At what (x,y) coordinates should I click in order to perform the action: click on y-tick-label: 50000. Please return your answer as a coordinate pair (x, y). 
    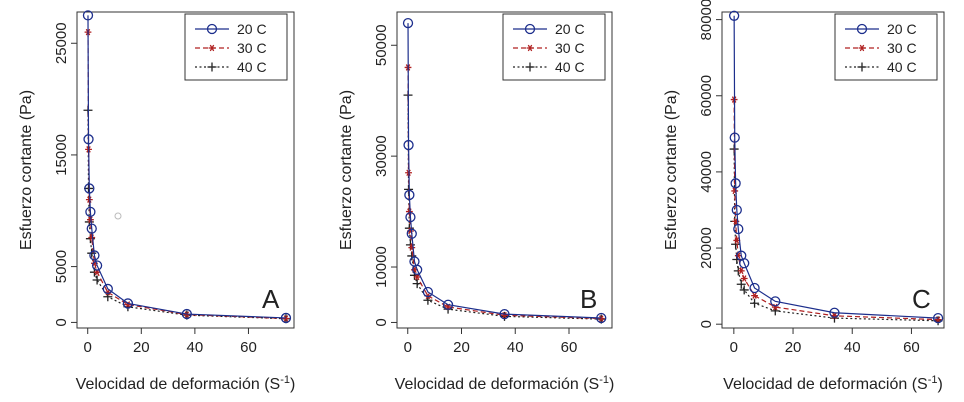
    Looking at the image, I should click on (381, 45).